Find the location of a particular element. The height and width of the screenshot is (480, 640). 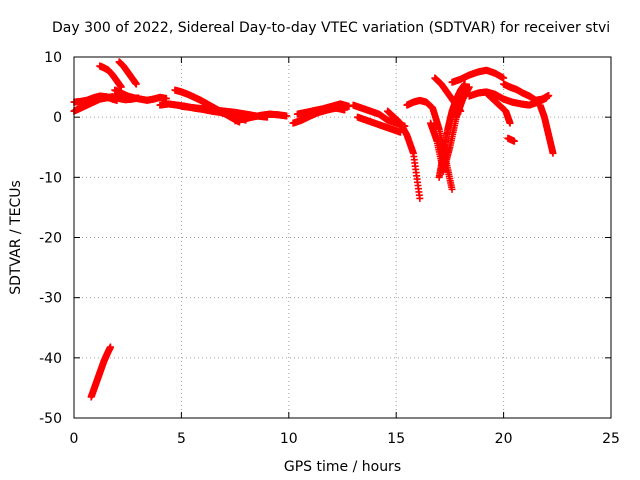

x-tick-label: 20 is located at coordinates (504, 439).